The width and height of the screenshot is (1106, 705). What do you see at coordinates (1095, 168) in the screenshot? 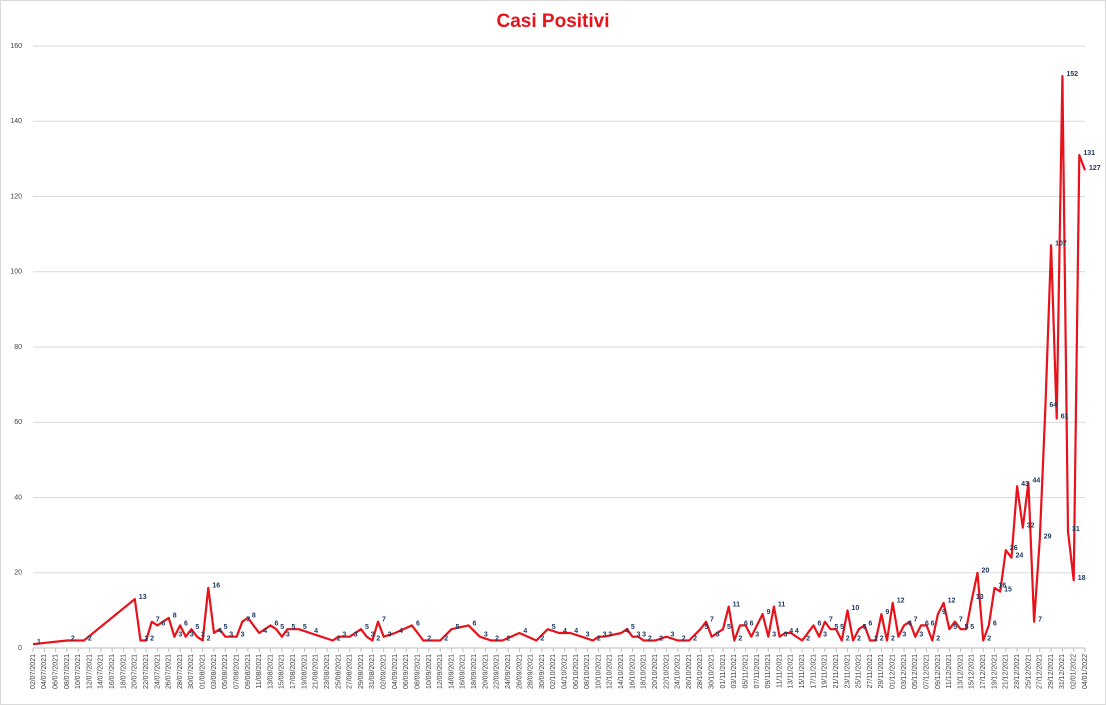
I see `data-label: 127` at bounding box center [1095, 168].